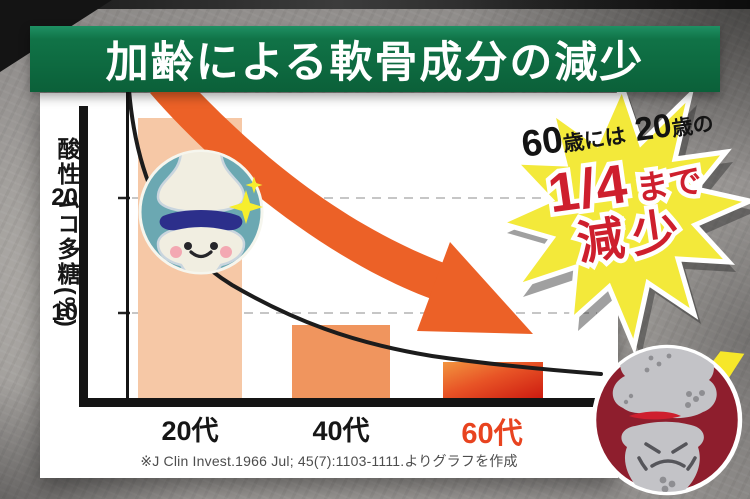 This screenshot has width=750, height=499. What do you see at coordinates (667, 484) in the screenshot?
I see `bone-speckles-lower` at bounding box center [667, 484].